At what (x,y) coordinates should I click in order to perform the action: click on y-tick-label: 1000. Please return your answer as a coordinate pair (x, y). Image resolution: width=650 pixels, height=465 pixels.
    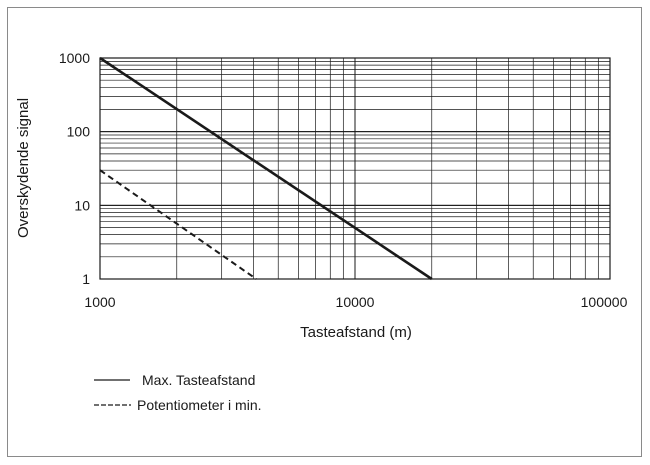
    Looking at the image, I should click on (74, 58).